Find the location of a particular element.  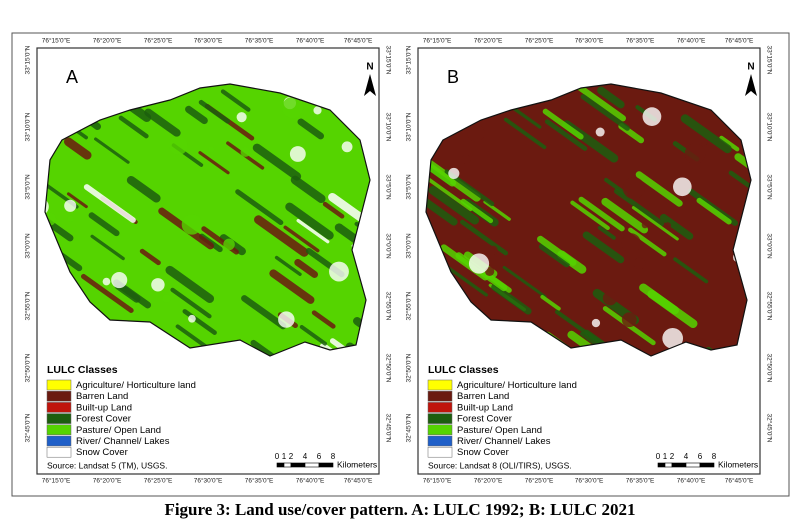

latitude-tick-label: 32°50'0"N is located at coordinates (409, 367).